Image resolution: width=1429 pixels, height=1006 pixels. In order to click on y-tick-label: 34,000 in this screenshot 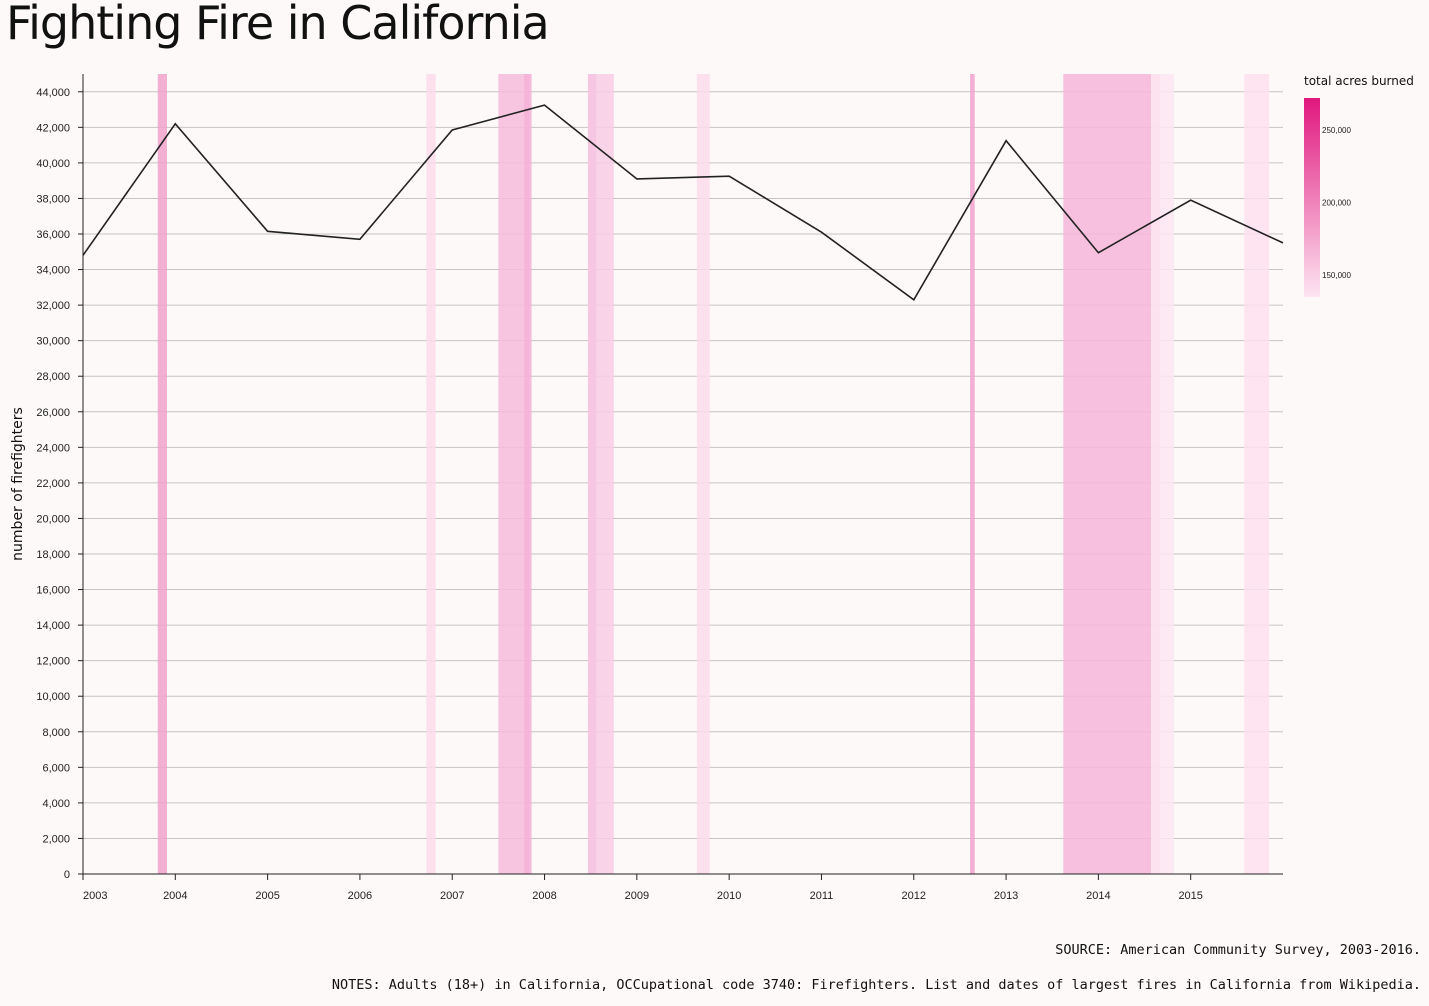, I will do `click(53, 271)`.